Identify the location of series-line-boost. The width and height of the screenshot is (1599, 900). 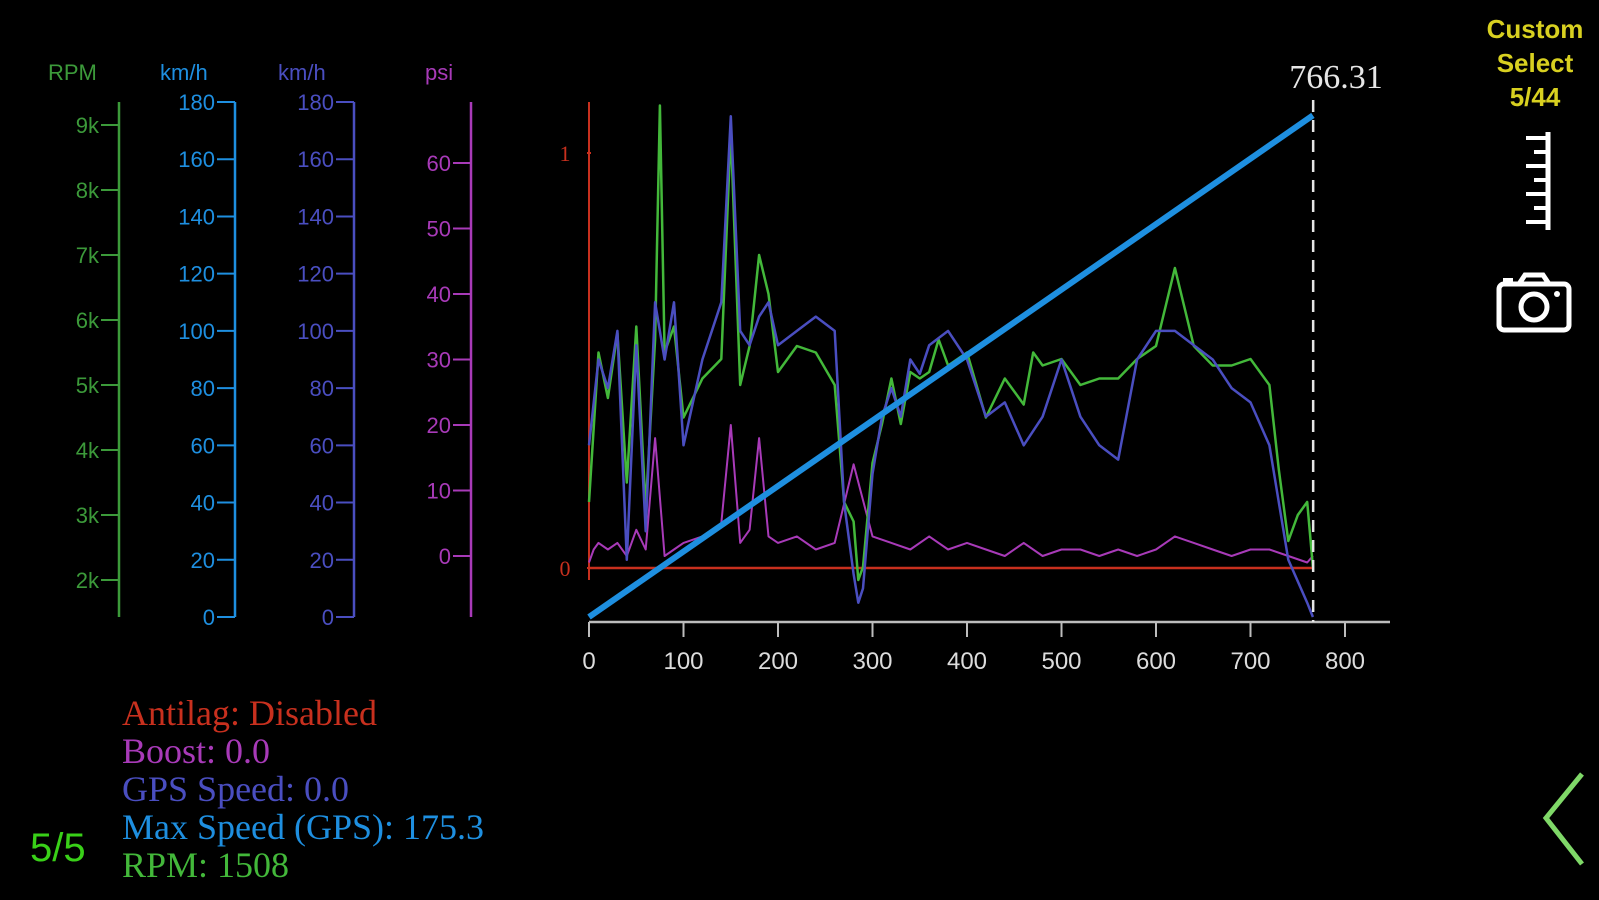
(951, 494).